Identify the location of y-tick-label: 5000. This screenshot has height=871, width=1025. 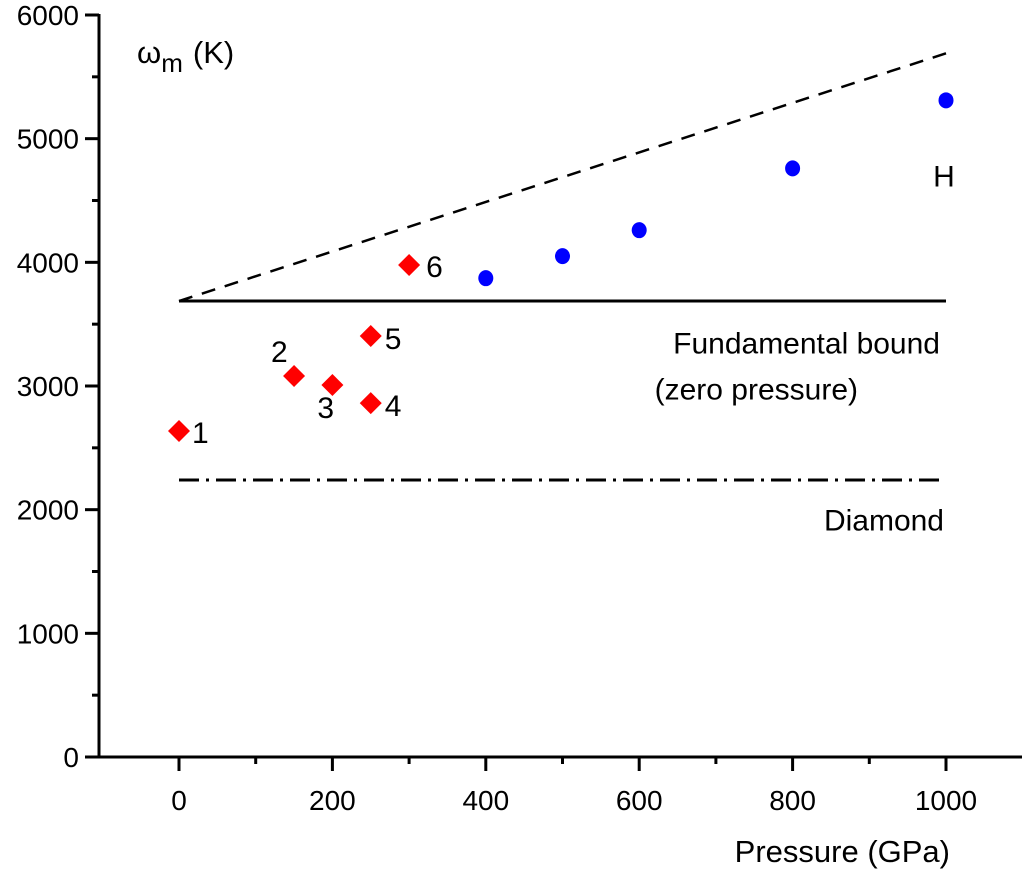
(48, 139).